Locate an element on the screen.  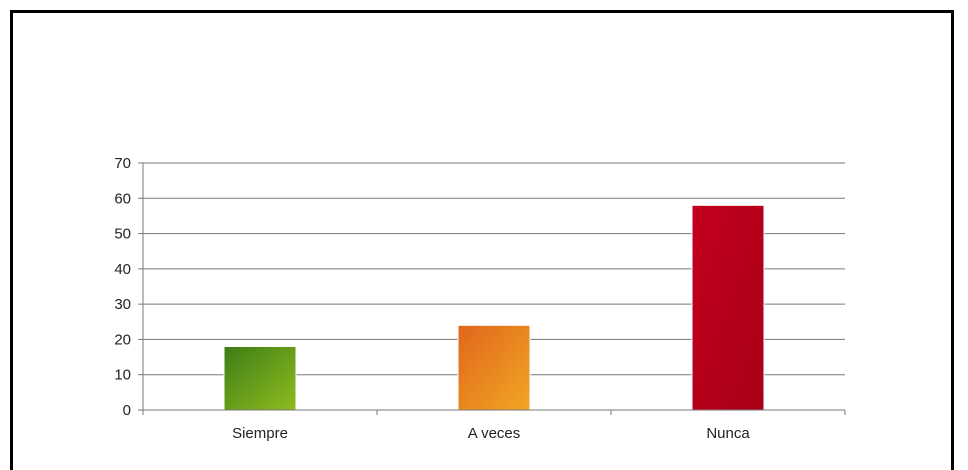
y-tick-label: 30 is located at coordinates (122, 304).